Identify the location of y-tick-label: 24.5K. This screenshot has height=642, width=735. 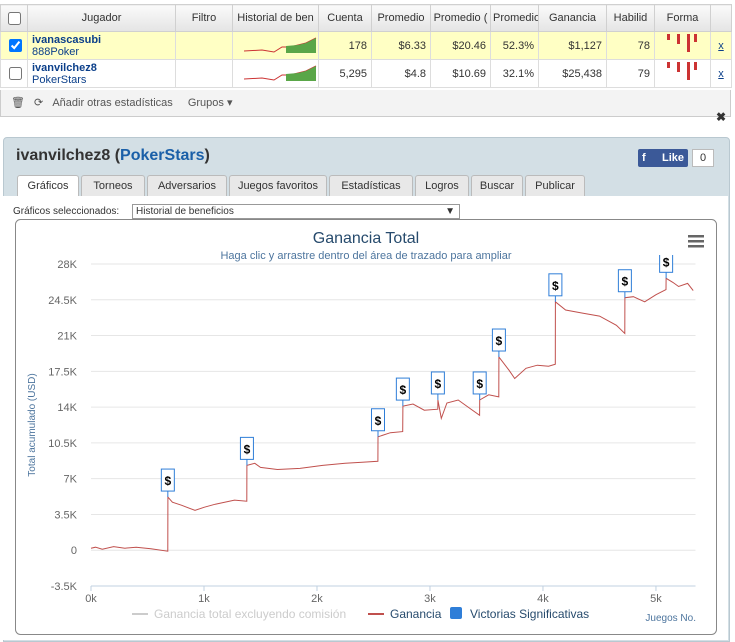
(62, 301).